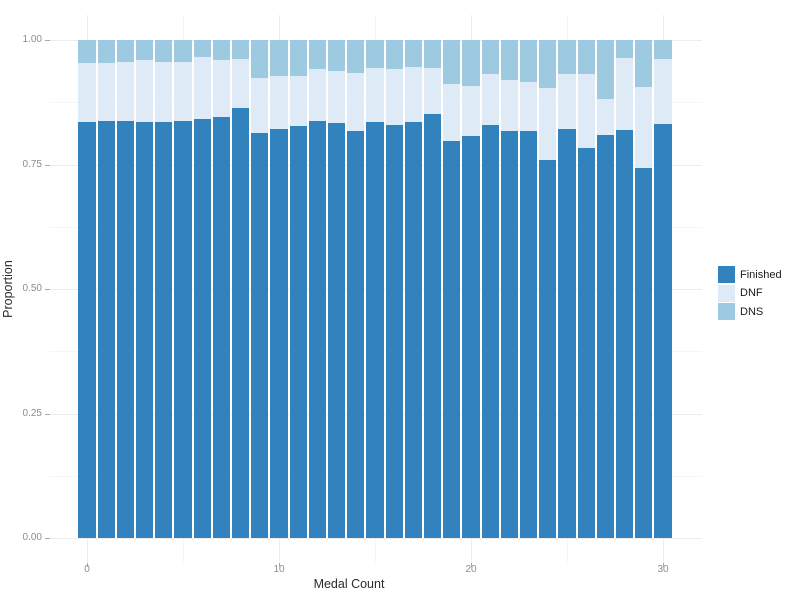 This screenshot has height=600, width=800. What do you see at coordinates (279, 569) in the screenshot?
I see `x-tick-label: 10` at bounding box center [279, 569].